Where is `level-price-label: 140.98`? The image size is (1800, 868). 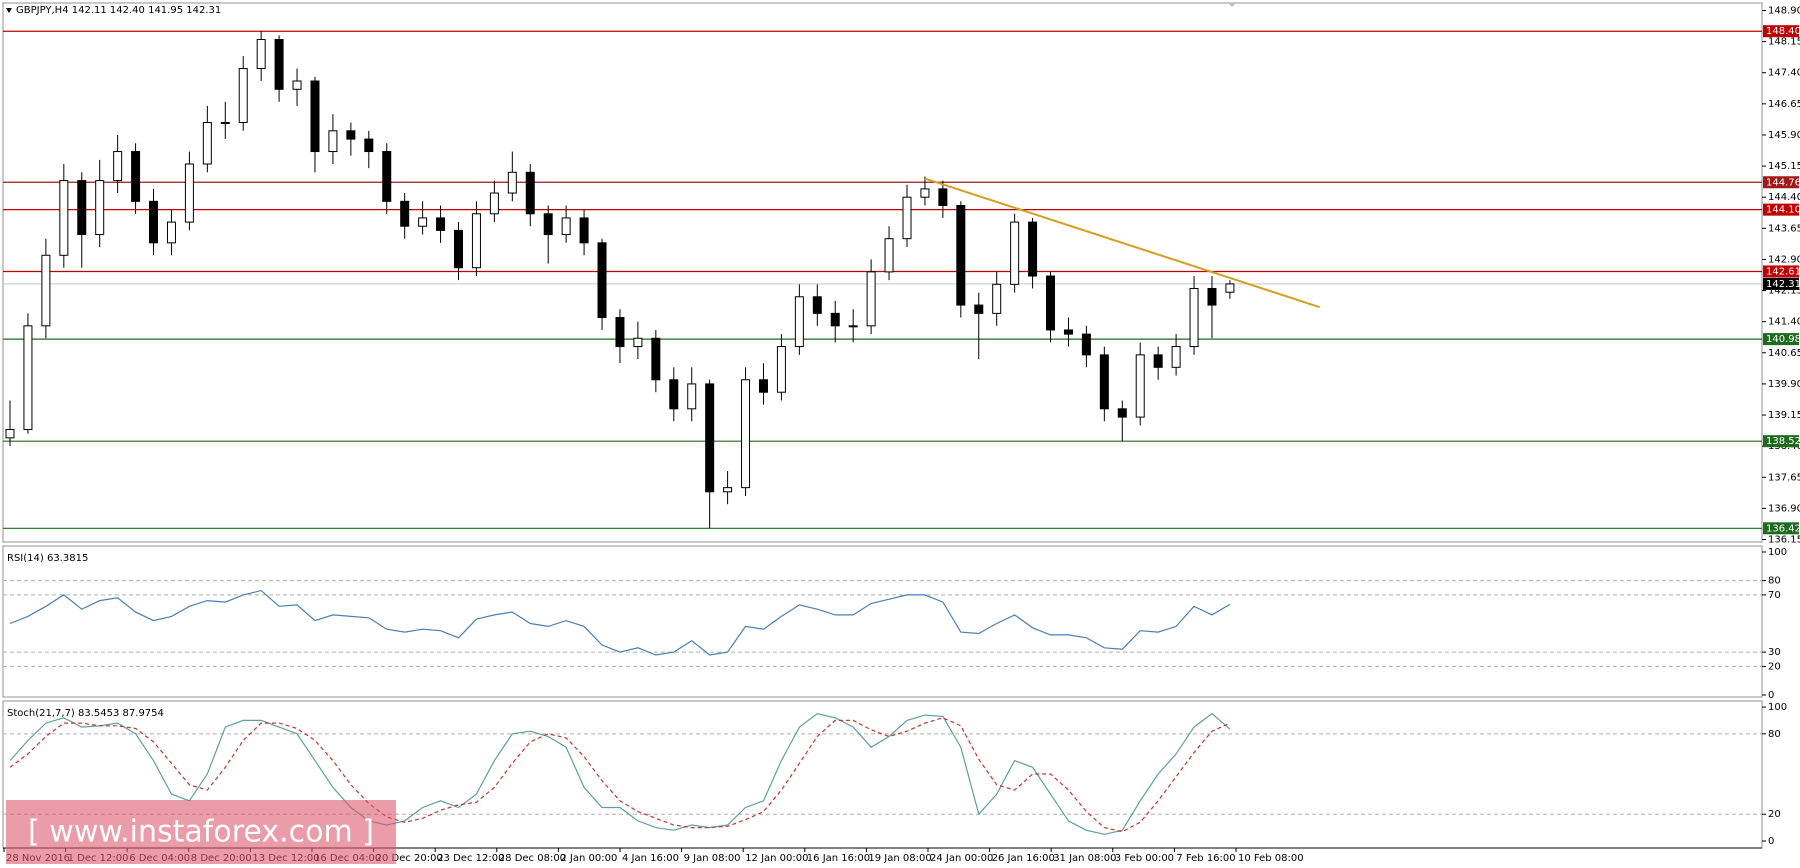
level-price-label: 140.98 is located at coordinates (1783, 339).